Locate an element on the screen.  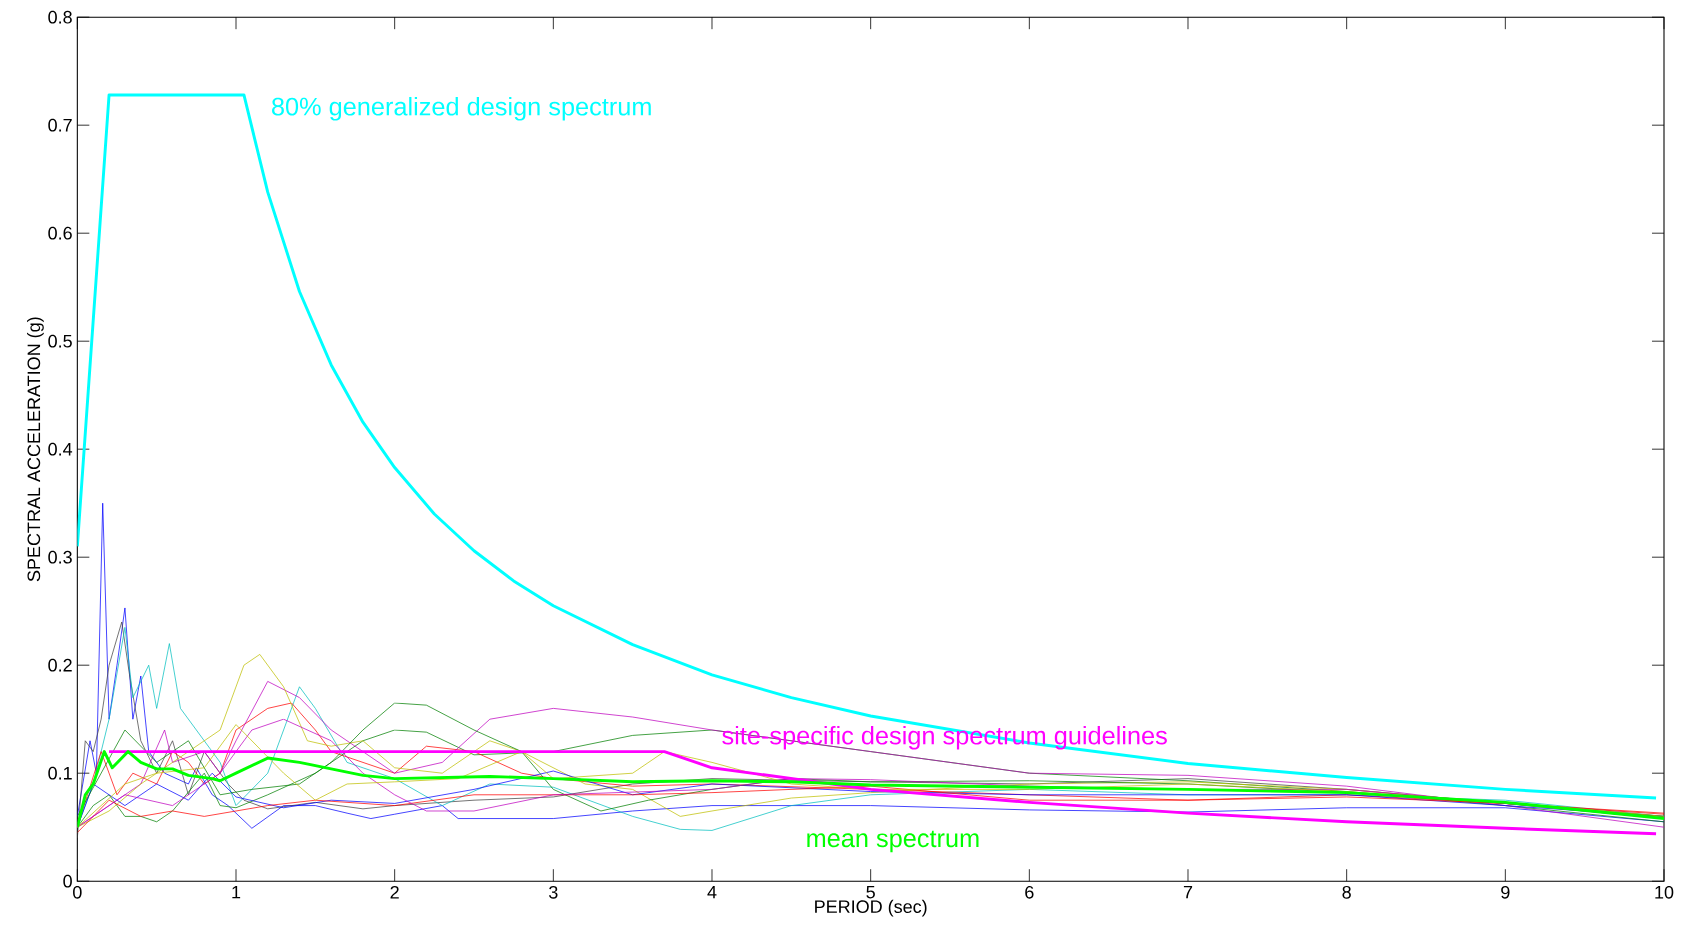
series-label: 80% generalized design spectrum is located at coordinates (461, 109).